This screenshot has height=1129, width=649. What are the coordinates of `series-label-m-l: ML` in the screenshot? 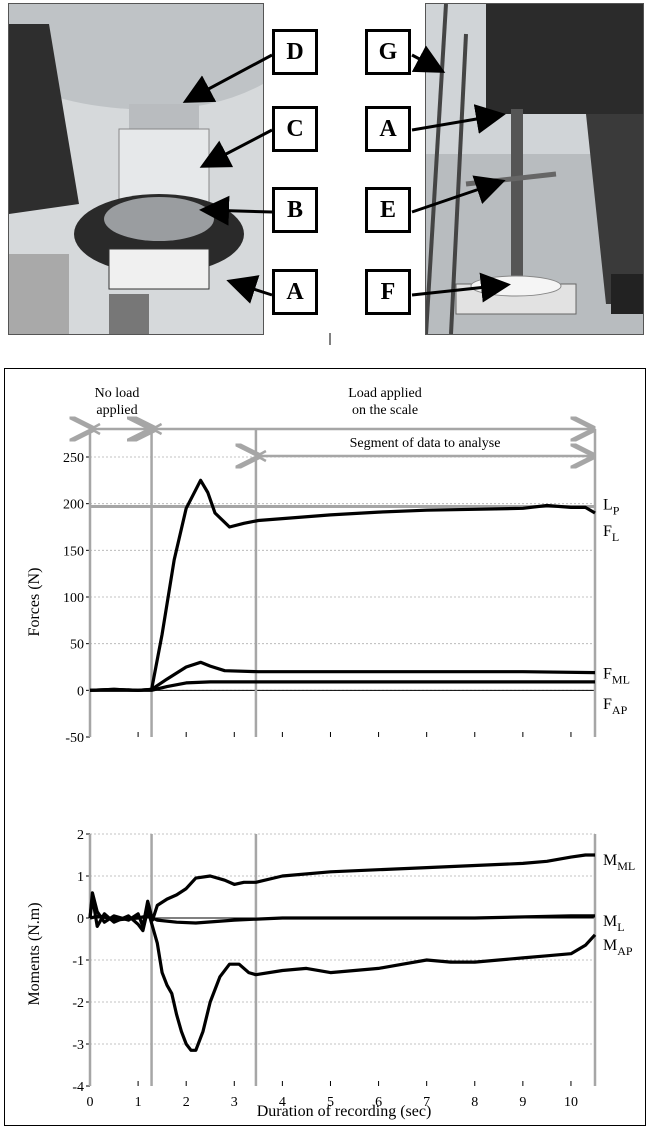 It's located at (614, 923).